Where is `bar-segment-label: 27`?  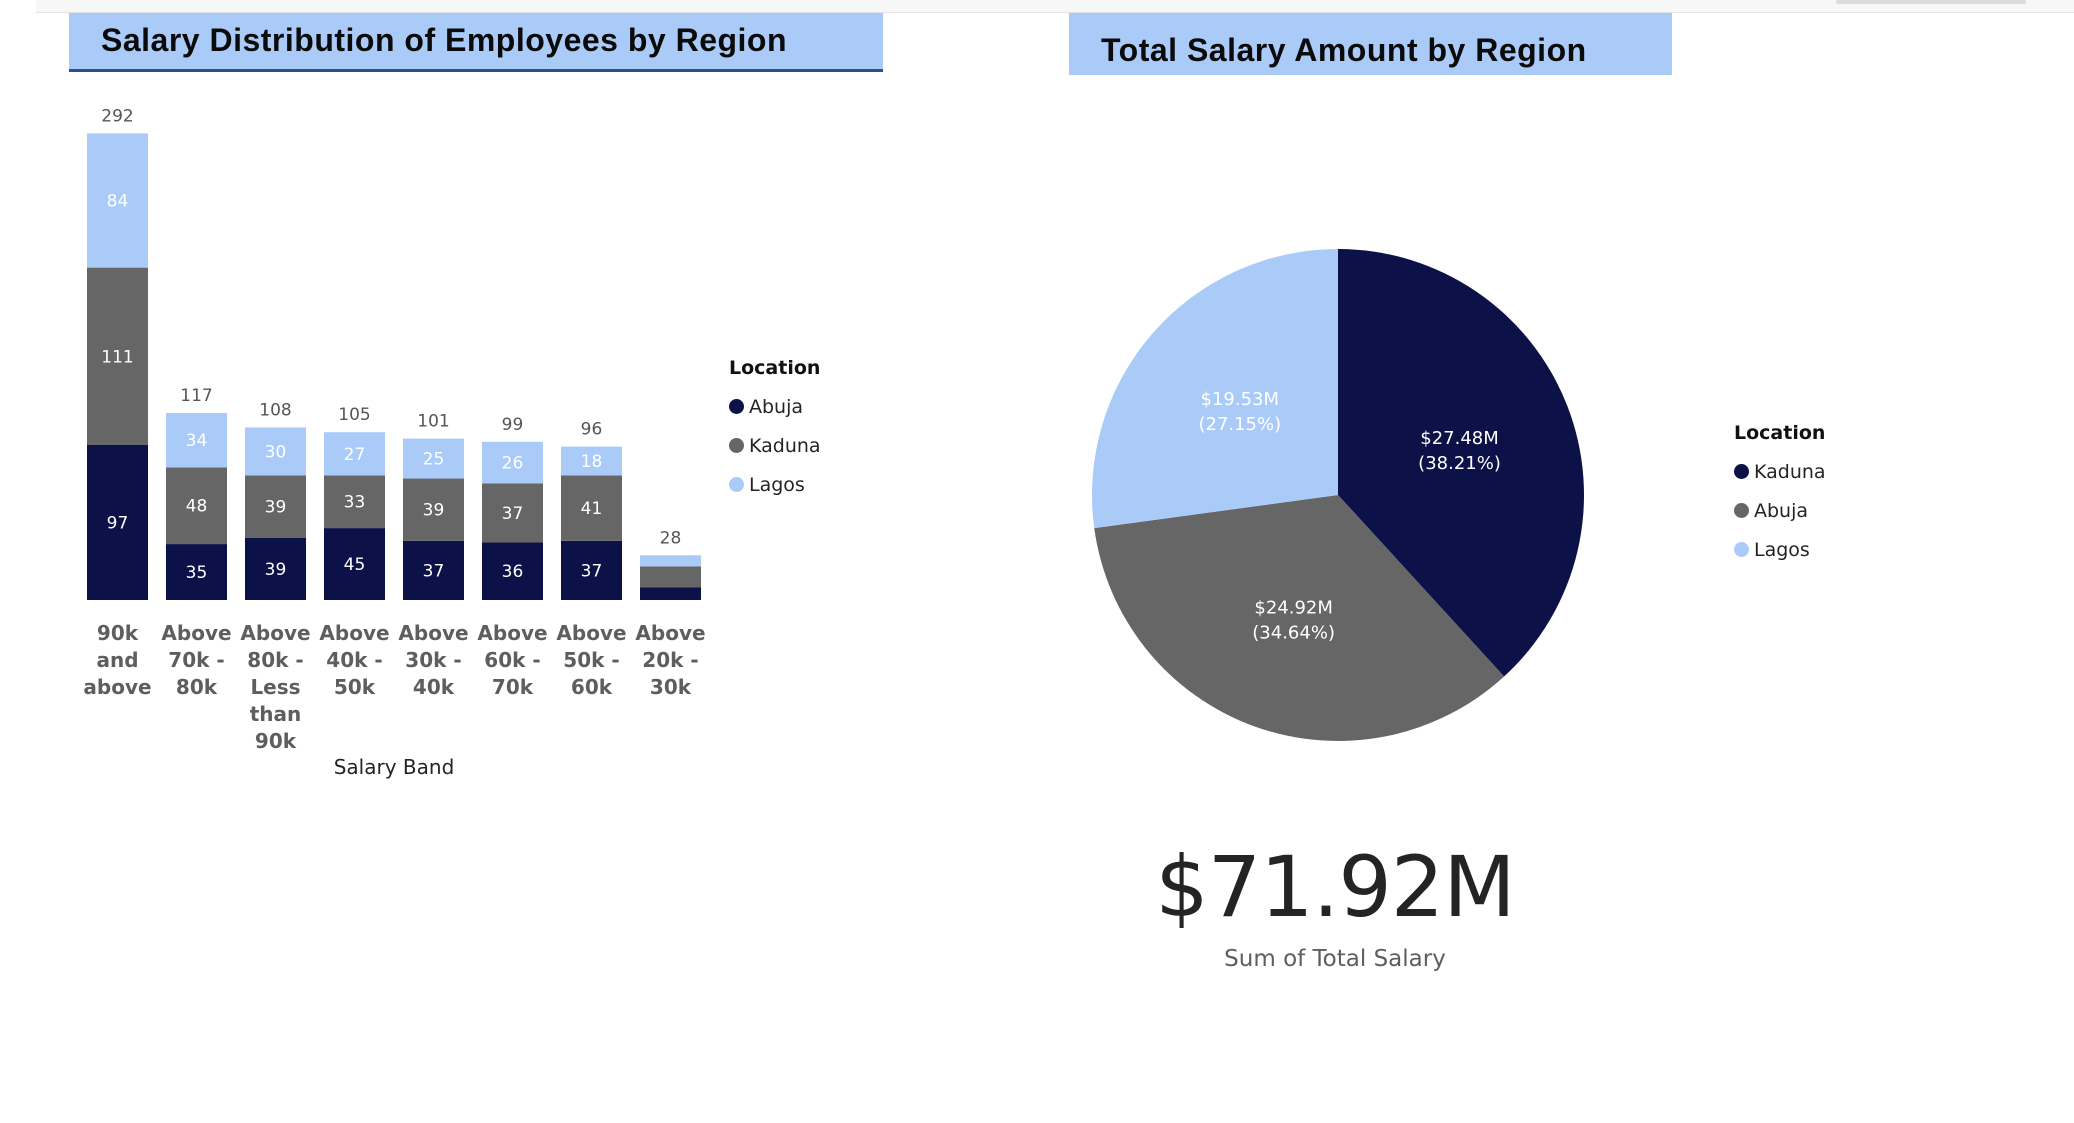 bar-segment-label: 27 is located at coordinates (355, 455).